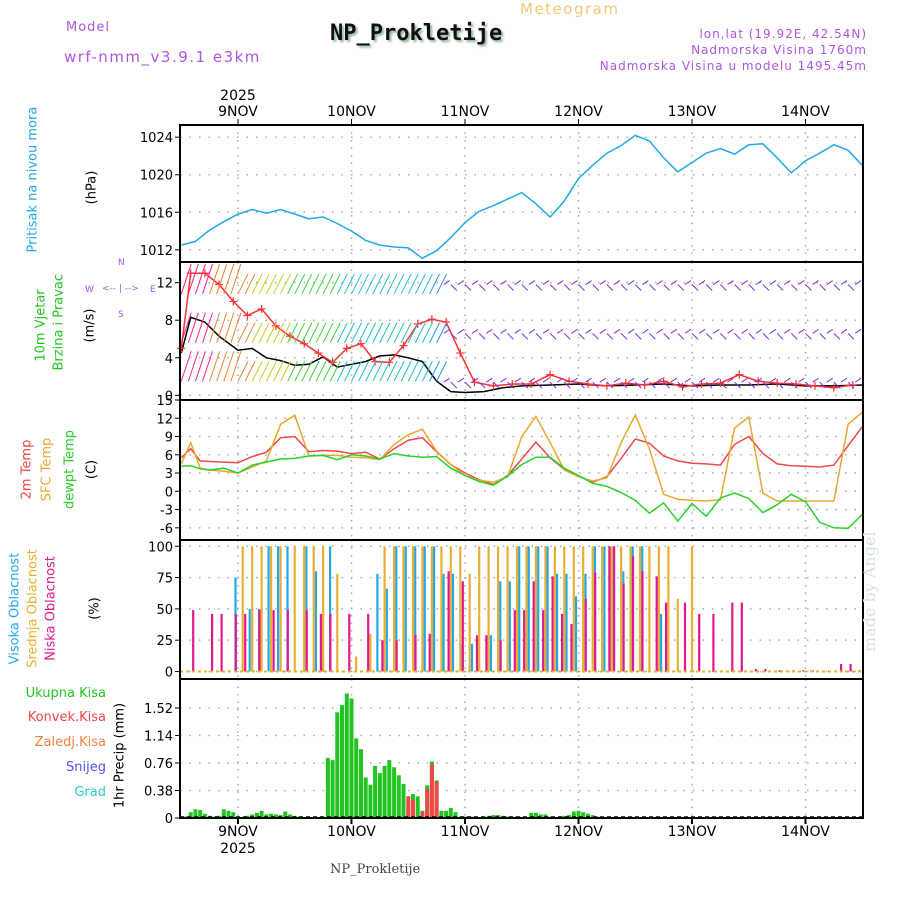 Image resolution: width=900 pixels, height=900 pixels. Describe the element at coordinates (164, 419) in the screenshot. I see `y-tick-label: 12` at that location.